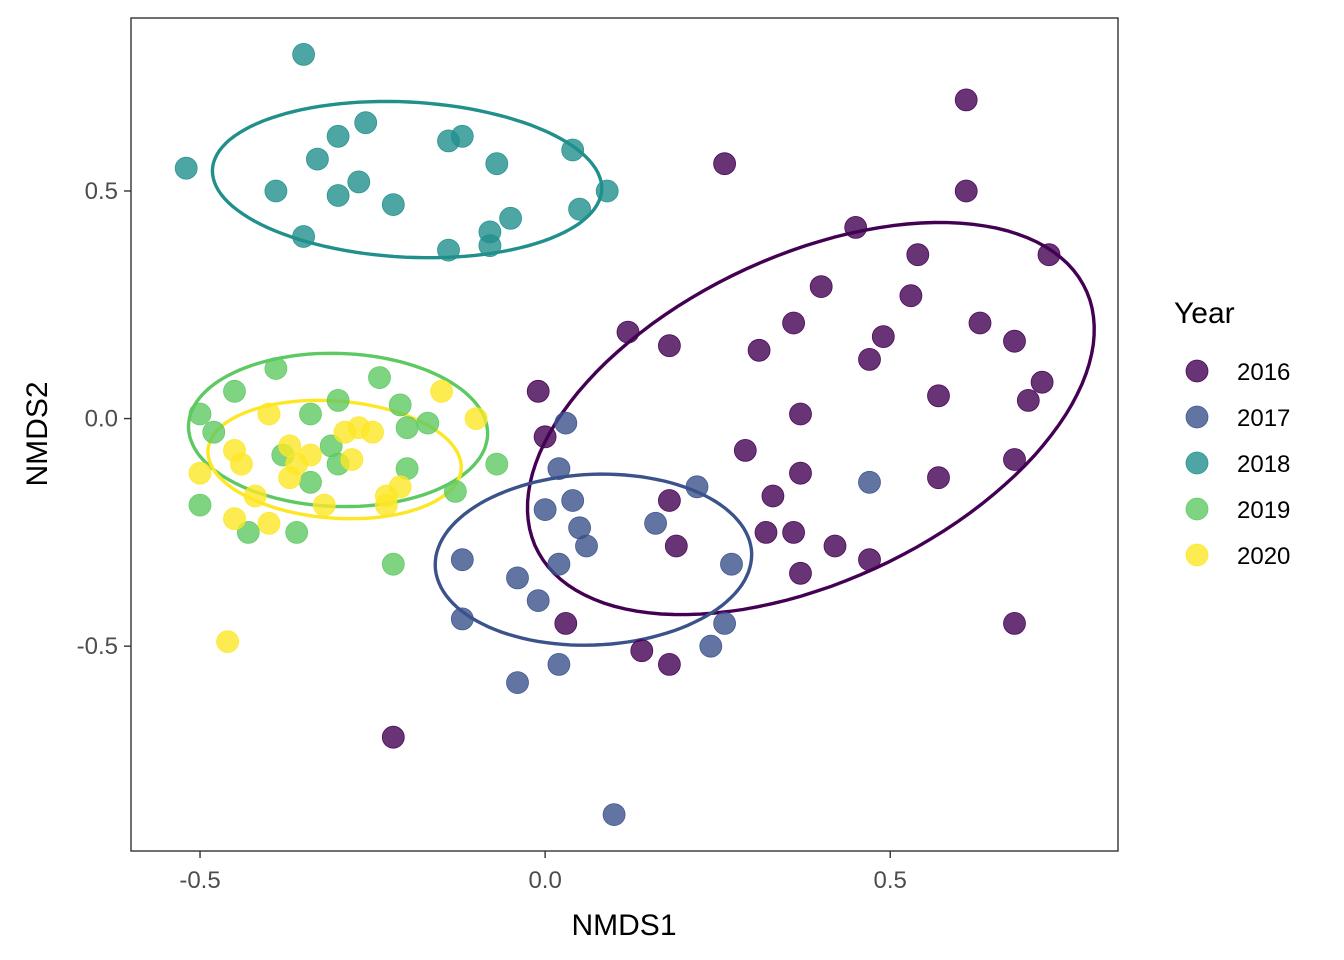  I want to click on legend-key-2019, so click(1197, 509).